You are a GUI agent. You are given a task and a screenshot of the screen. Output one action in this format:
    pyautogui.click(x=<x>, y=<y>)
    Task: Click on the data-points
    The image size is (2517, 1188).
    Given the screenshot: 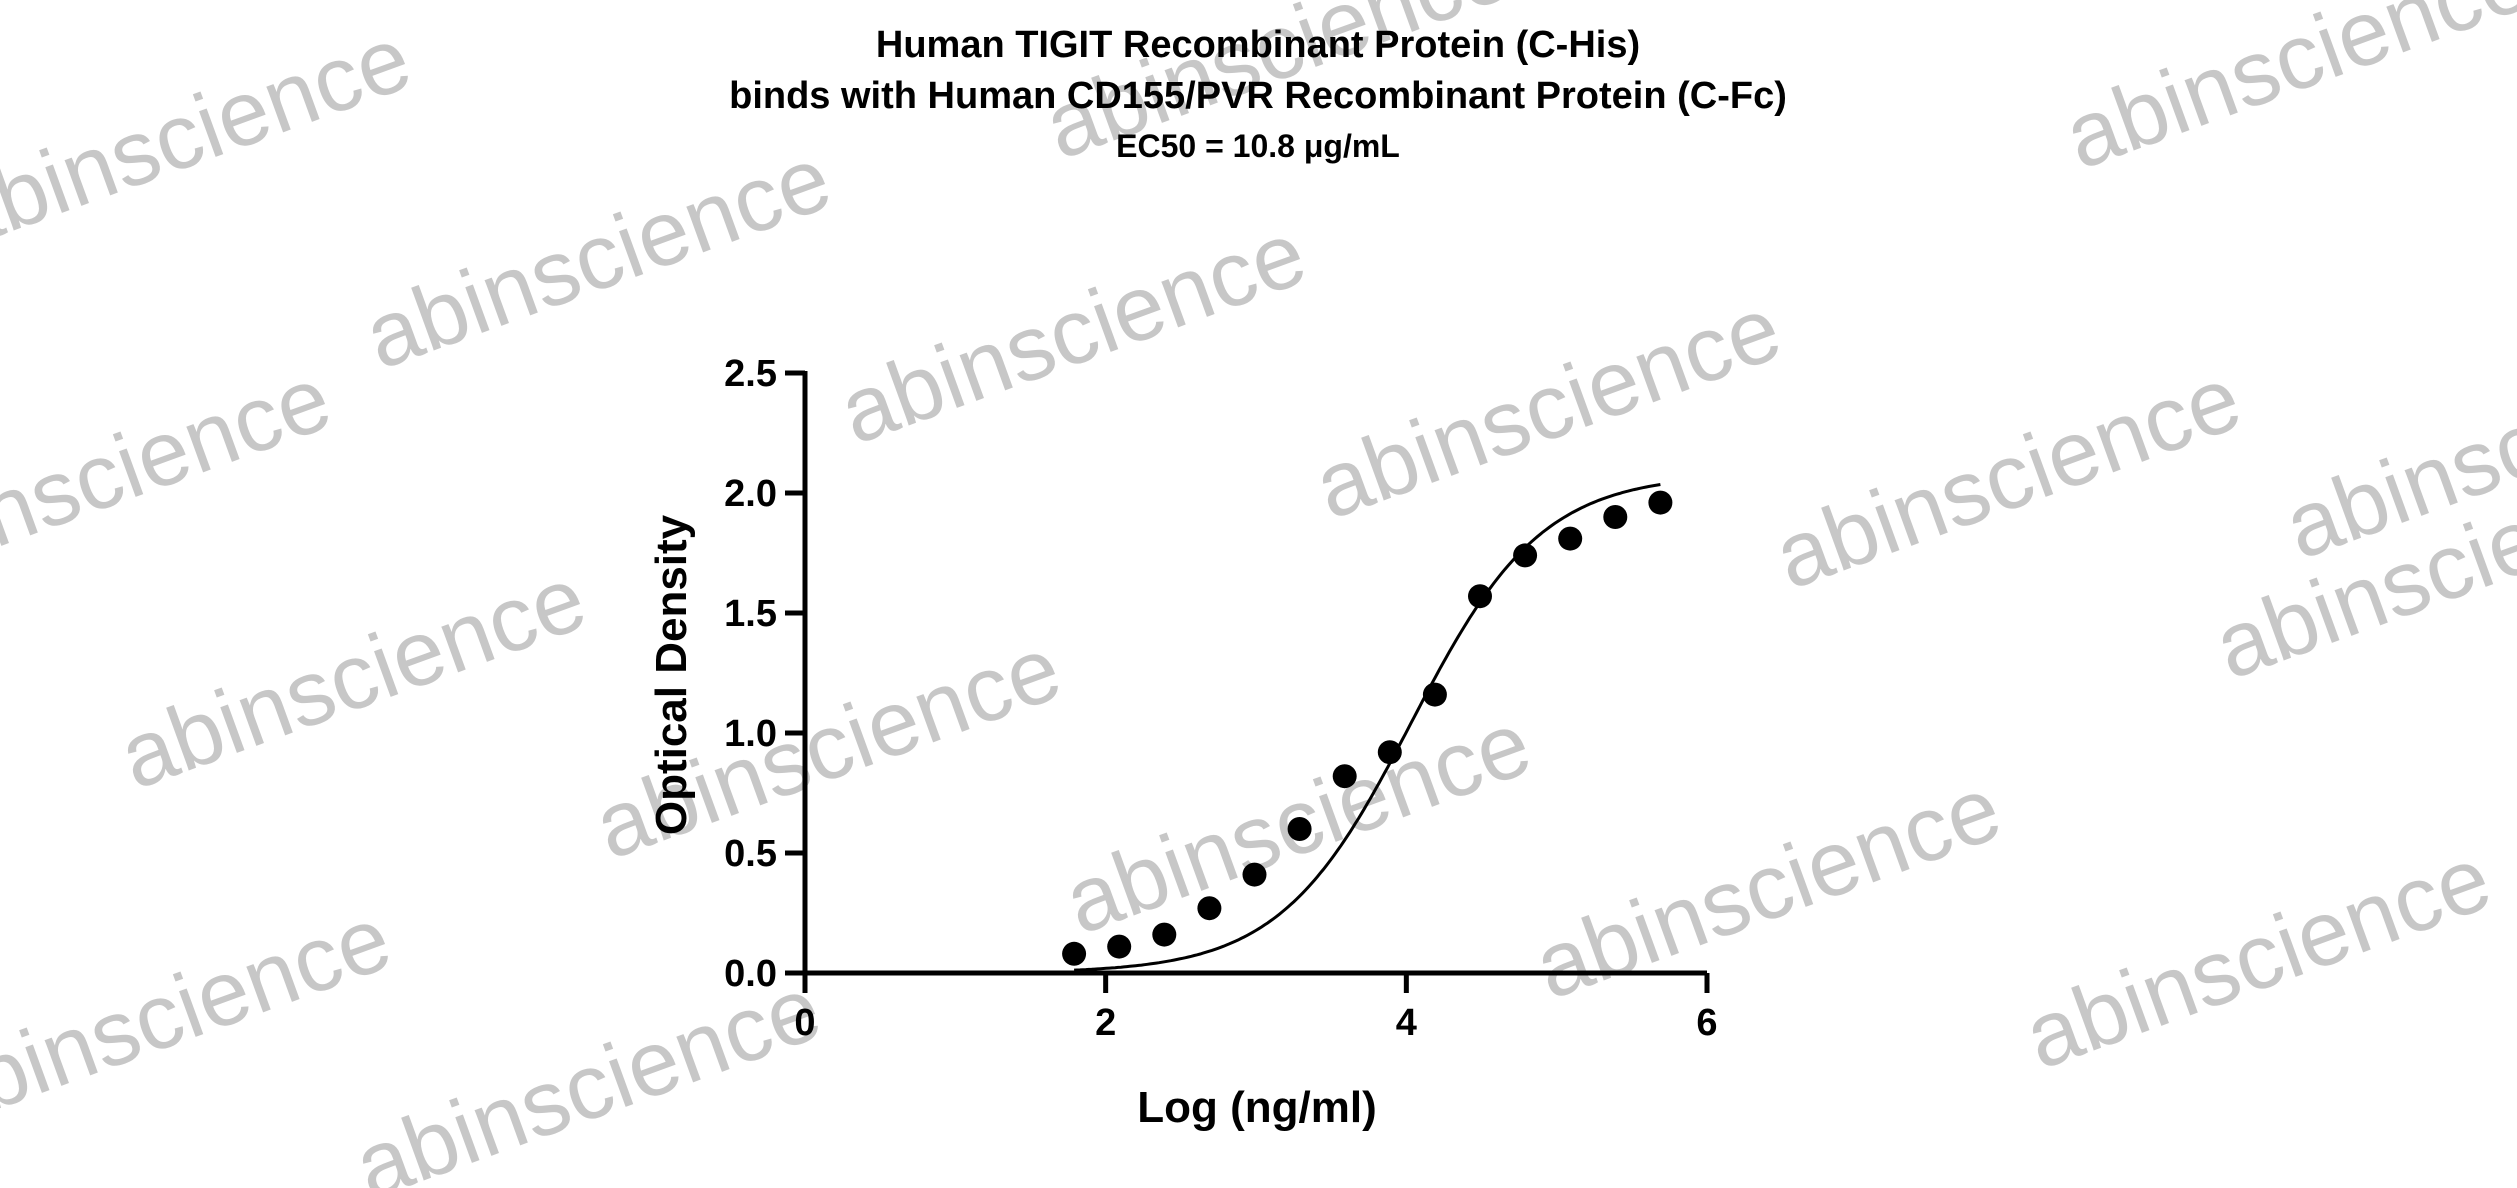 What is the action you would take?
    pyautogui.click(x=1367, y=728)
    